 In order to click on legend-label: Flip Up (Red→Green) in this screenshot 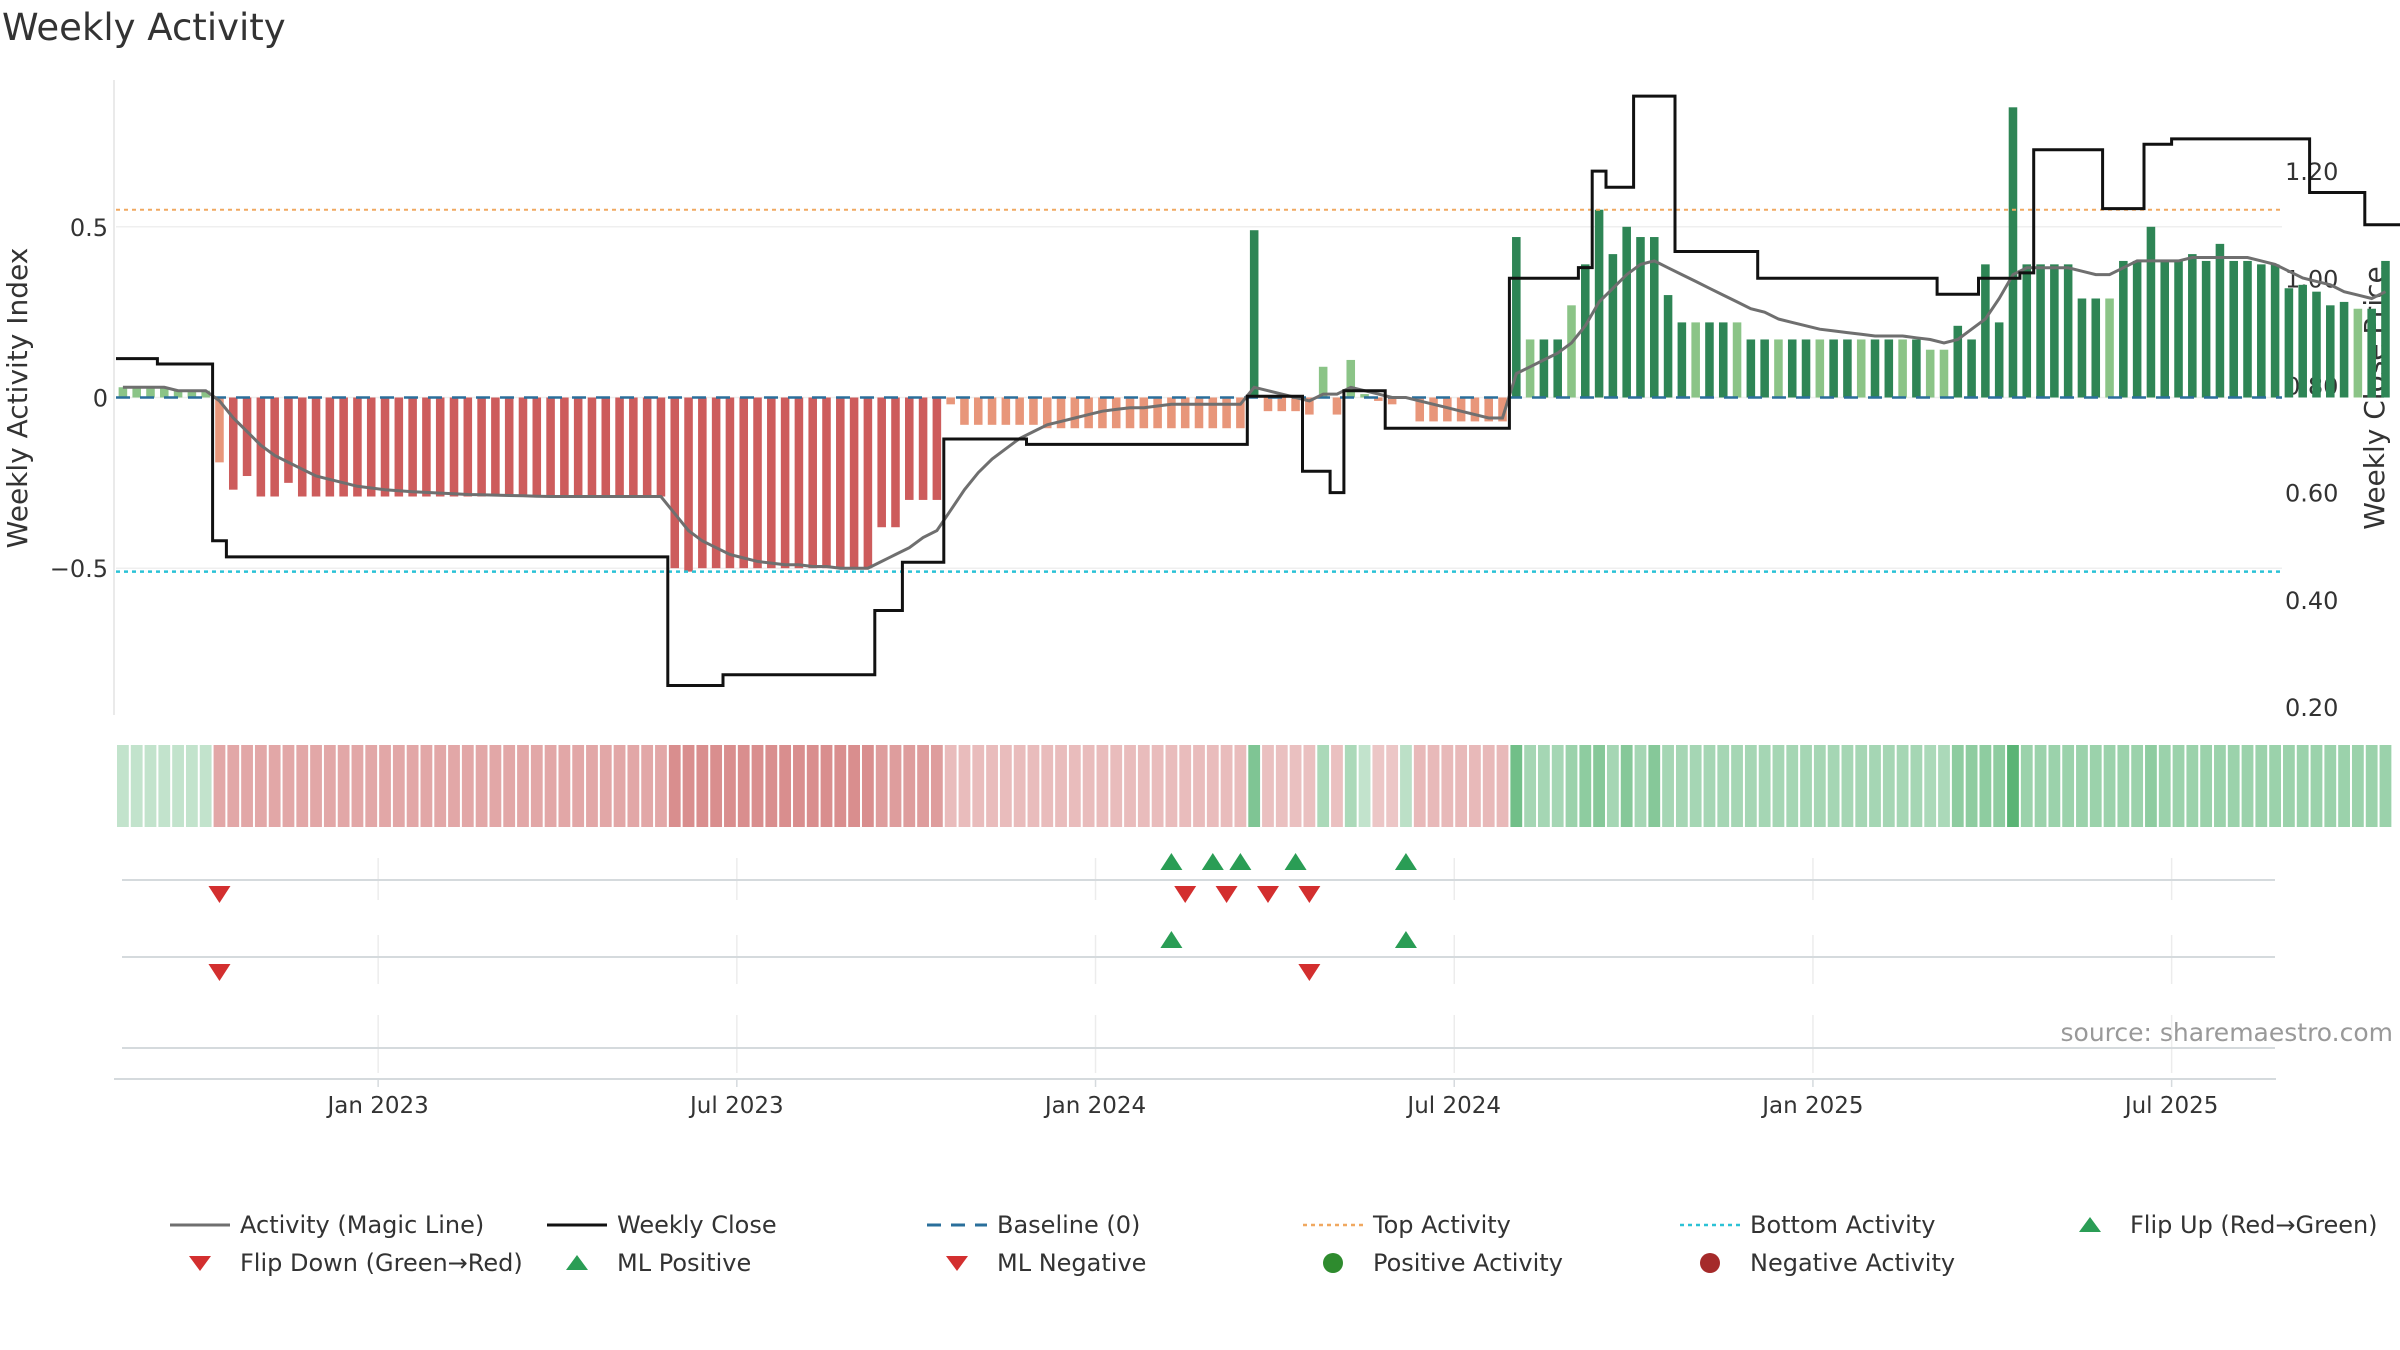, I will do `click(2254, 1225)`.